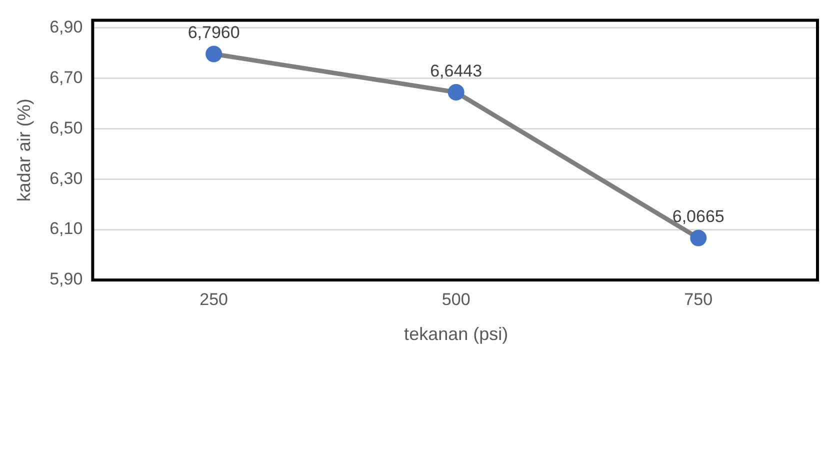  I want to click on y-tick-label: 6,90, so click(66, 26).